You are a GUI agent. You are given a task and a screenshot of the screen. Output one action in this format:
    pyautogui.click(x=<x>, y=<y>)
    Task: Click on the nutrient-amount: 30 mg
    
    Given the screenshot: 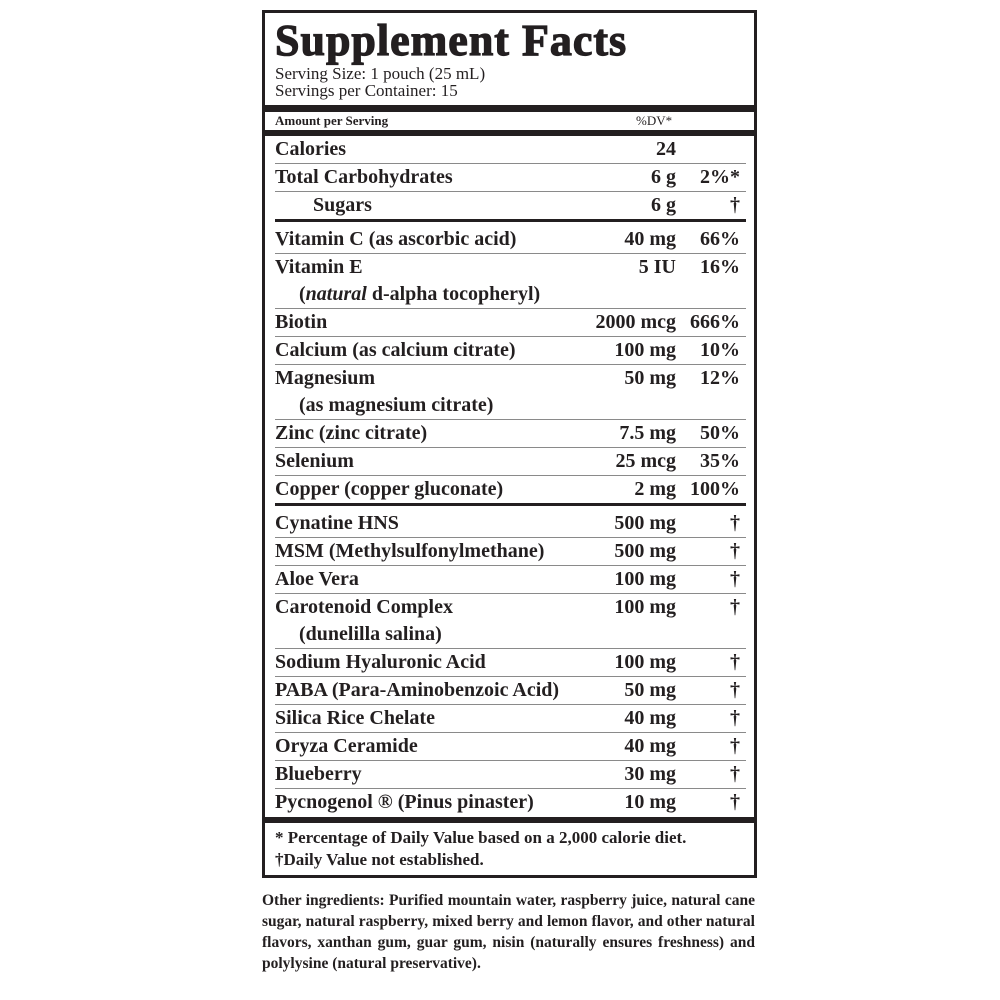 What is the action you would take?
    pyautogui.click(x=650, y=774)
    